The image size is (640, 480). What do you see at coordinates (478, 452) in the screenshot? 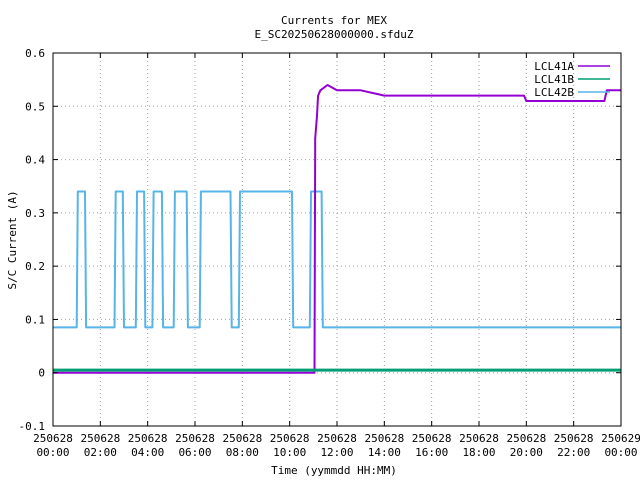
I see `x-tick-label-time: 18:00` at bounding box center [478, 452].